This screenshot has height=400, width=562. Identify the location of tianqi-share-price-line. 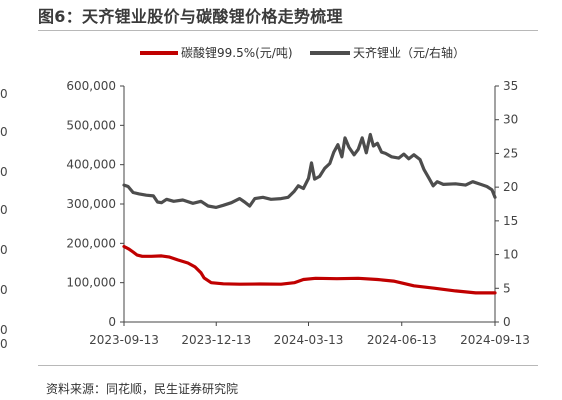
(309, 170).